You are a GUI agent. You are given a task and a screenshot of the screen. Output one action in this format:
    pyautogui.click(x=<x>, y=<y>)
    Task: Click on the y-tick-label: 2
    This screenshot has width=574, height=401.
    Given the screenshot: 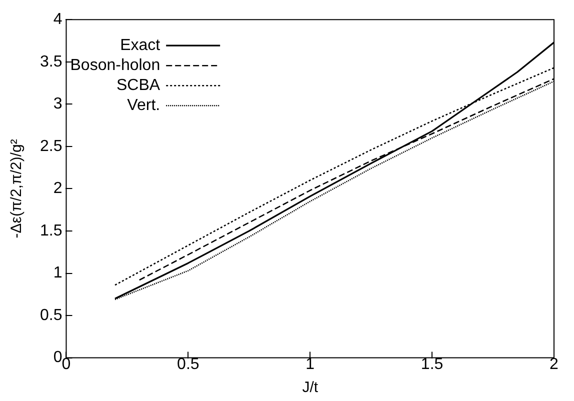 What is the action you would take?
    pyautogui.click(x=57, y=189)
    